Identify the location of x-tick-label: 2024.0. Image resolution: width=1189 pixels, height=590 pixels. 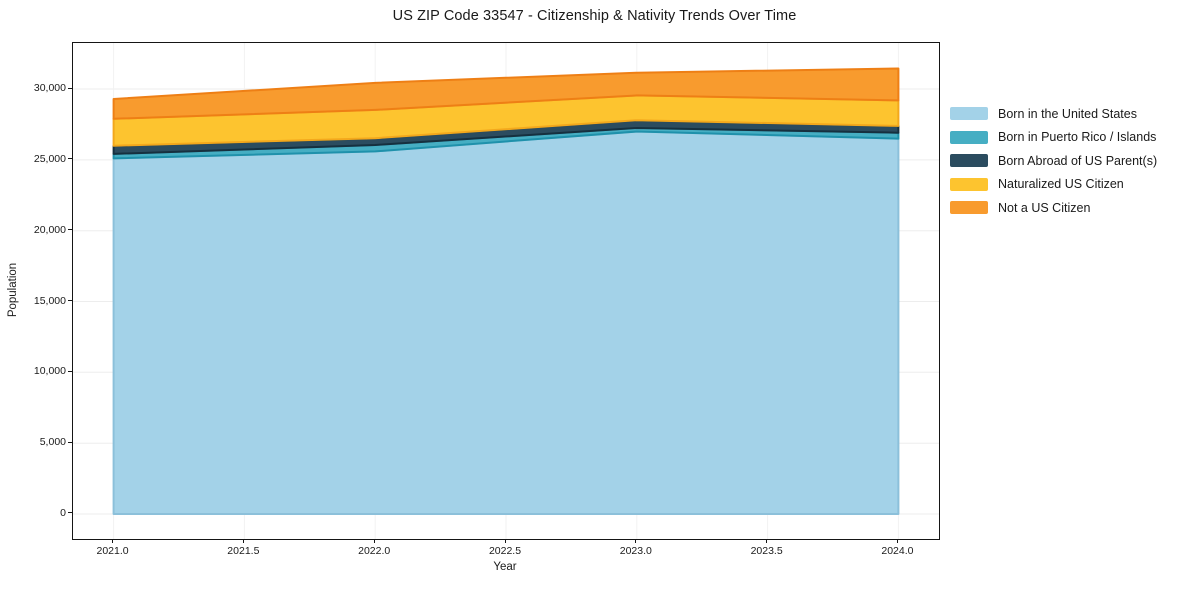
(897, 551).